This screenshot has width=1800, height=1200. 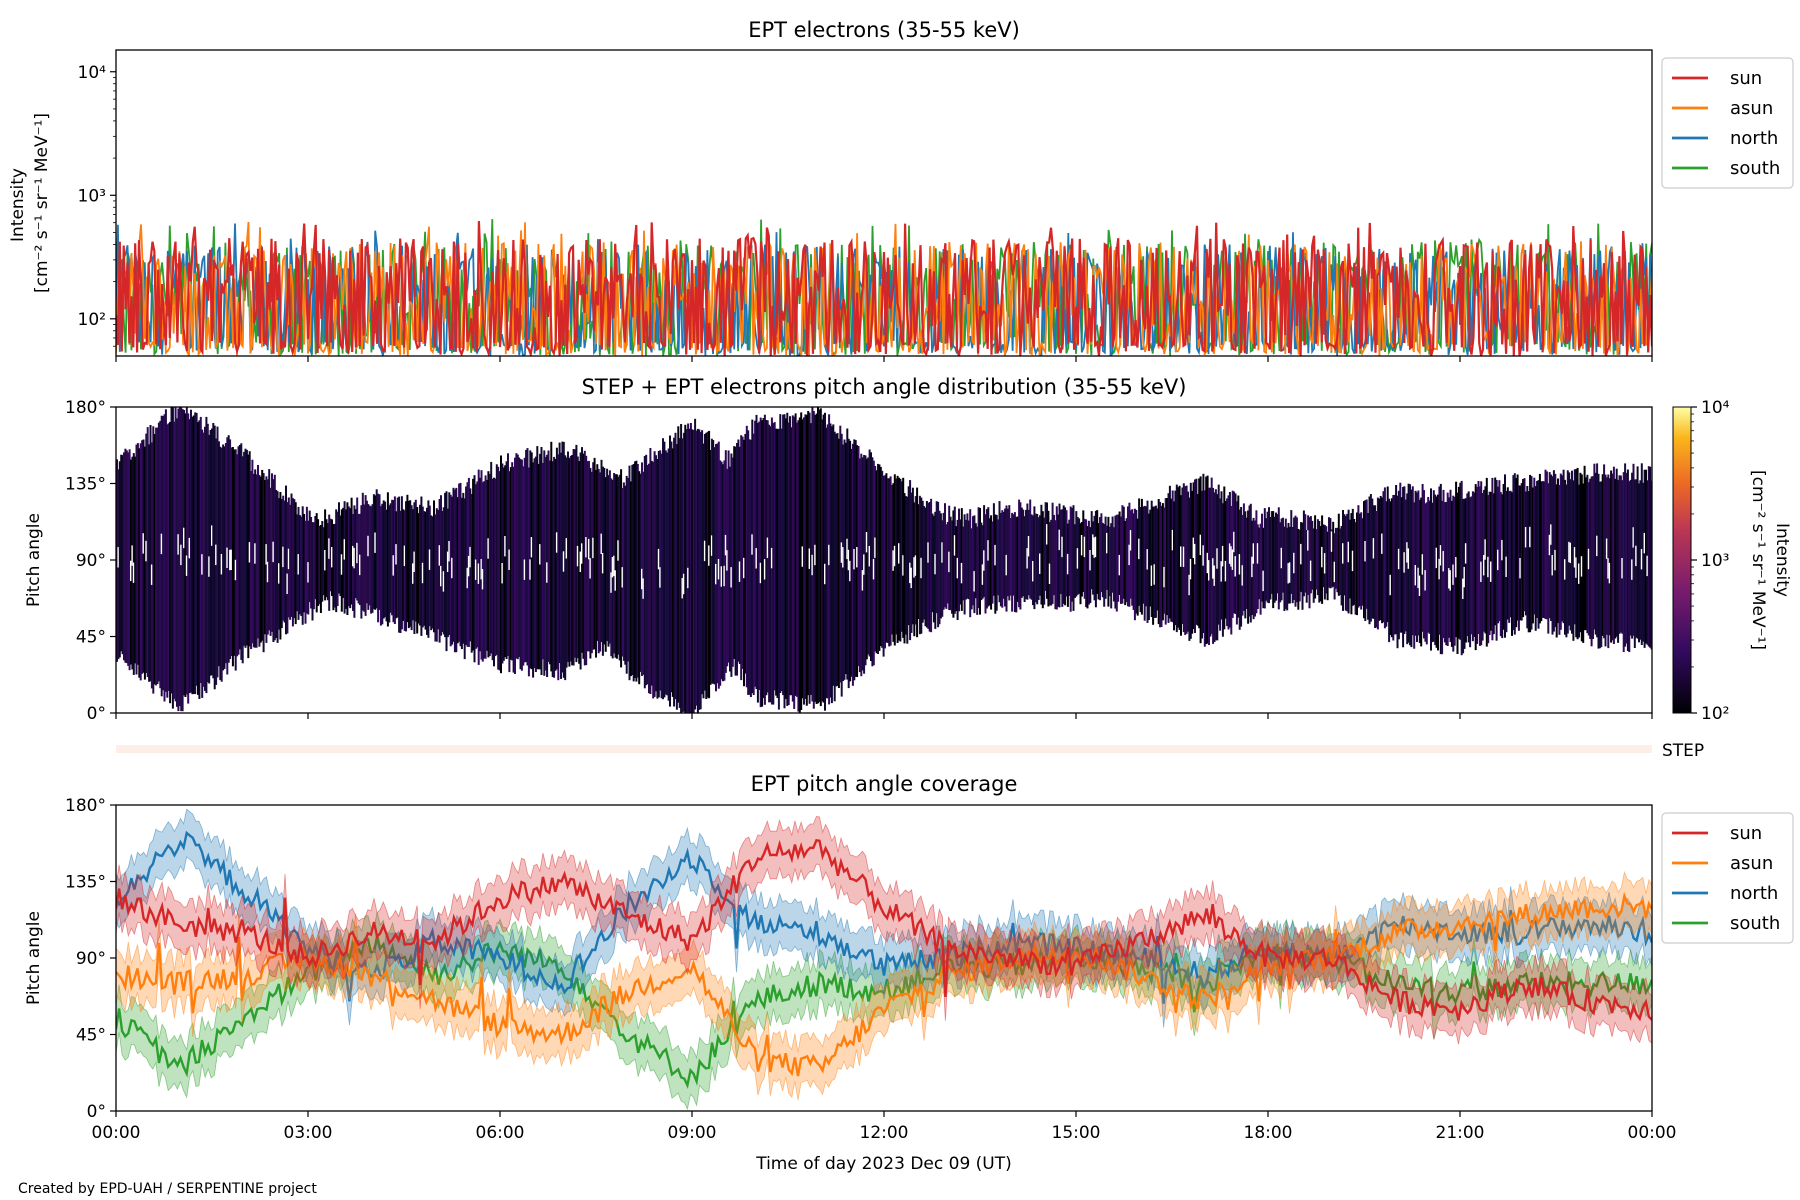 What do you see at coordinates (884, 287) in the screenshot?
I see `panel1-series-lines` at bounding box center [884, 287].